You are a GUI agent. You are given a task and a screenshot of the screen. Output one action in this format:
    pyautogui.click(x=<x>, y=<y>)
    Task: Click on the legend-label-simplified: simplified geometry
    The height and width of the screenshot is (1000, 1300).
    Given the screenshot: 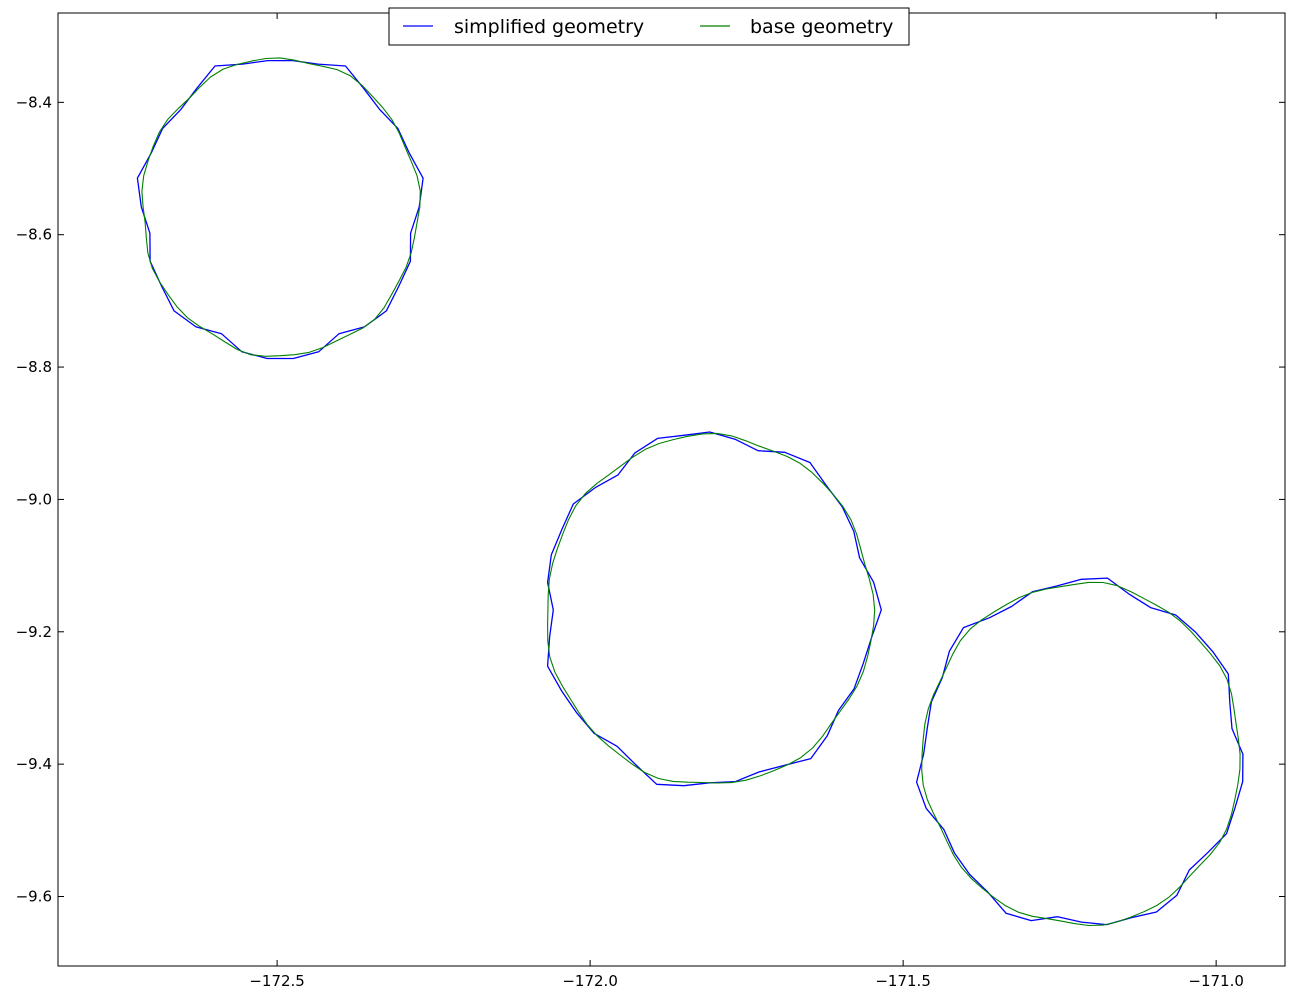 What is the action you would take?
    pyautogui.click(x=549, y=27)
    